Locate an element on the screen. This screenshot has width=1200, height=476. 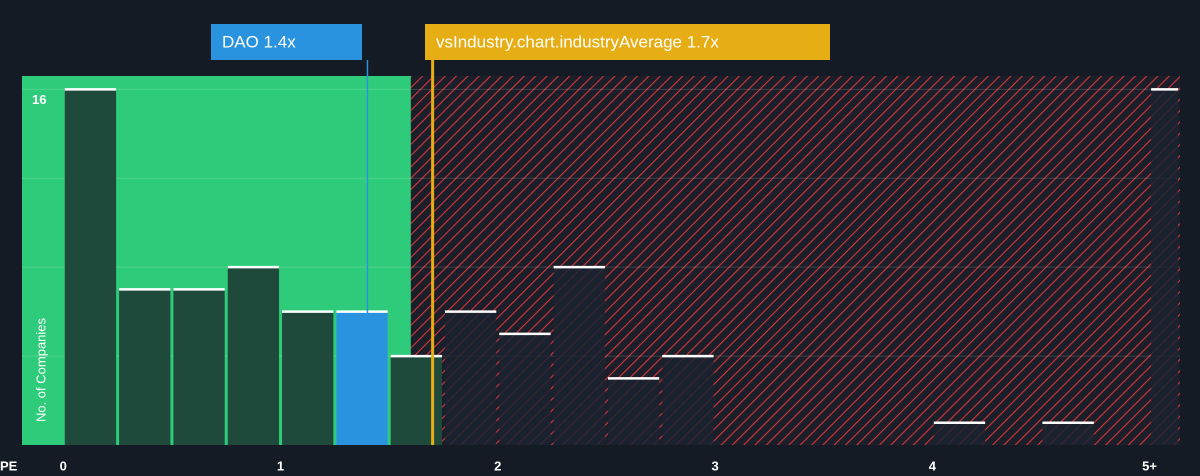
x-tick-label: 1 is located at coordinates (280, 465).